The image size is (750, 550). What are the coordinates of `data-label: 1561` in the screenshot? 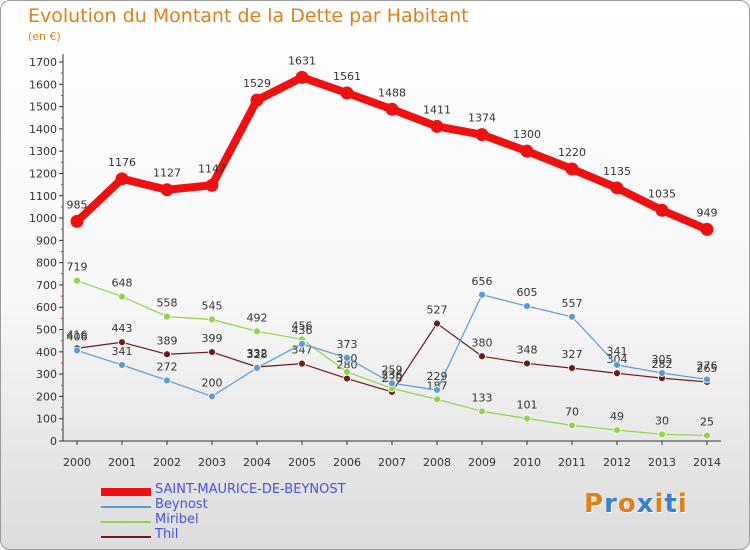 It's located at (347, 76).